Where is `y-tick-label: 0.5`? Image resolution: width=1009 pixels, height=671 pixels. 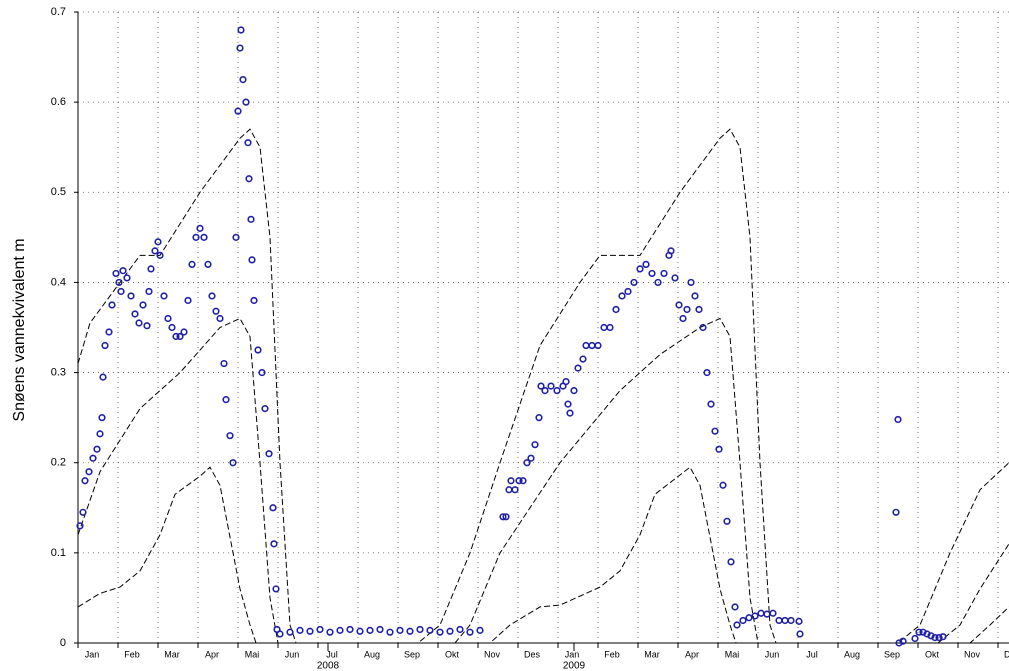 y-tick-label: 0.5 is located at coordinates (58, 192).